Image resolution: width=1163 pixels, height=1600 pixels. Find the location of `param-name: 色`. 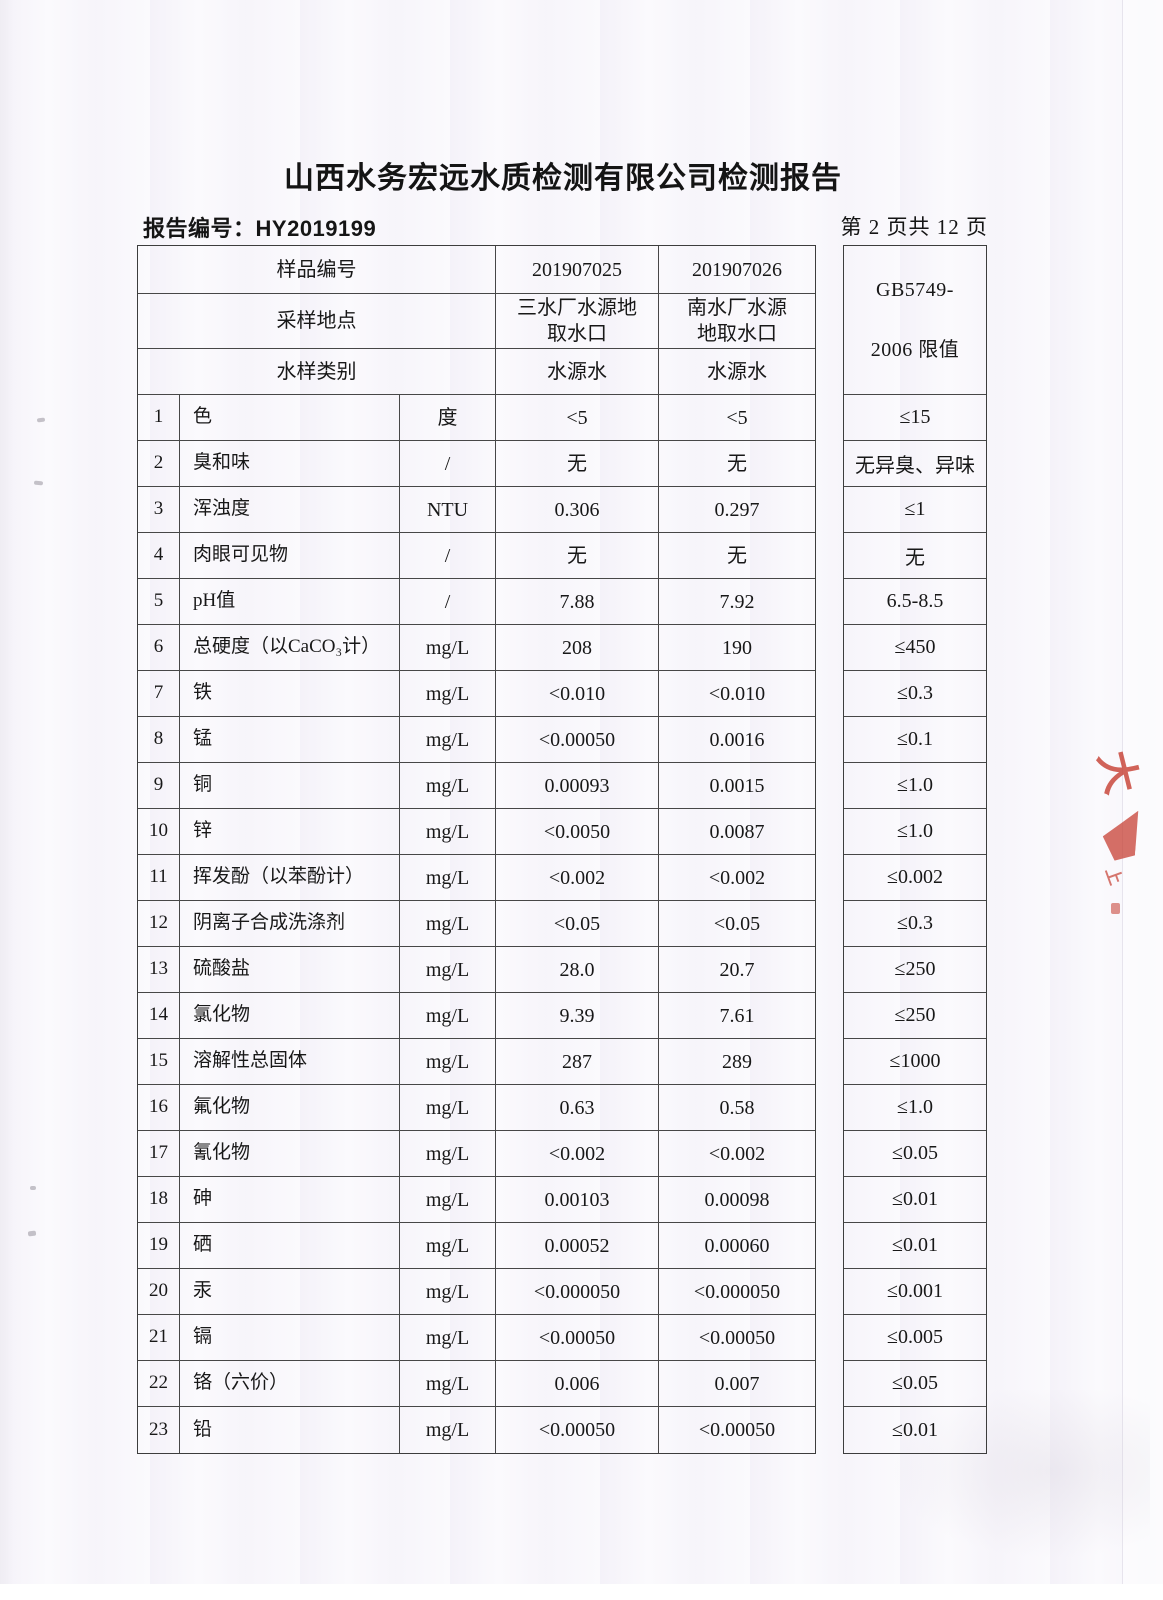

param-name: 色 is located at coordinates (290, 418).